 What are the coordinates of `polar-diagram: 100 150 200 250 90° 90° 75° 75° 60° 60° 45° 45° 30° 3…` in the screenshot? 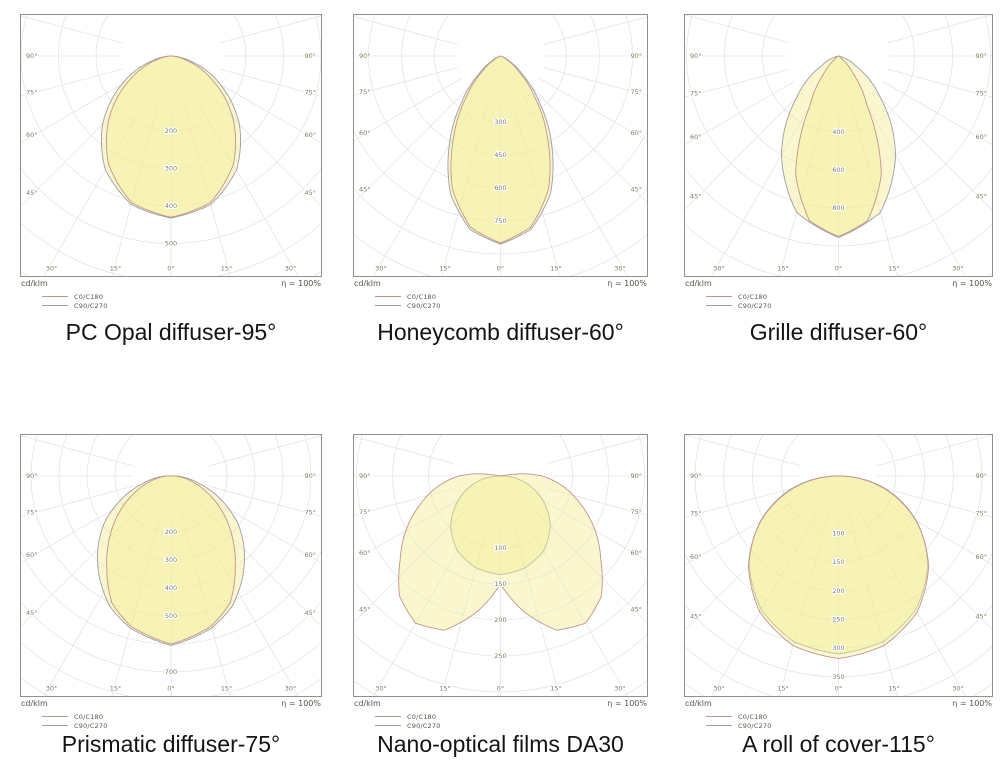 It's located at (500, 565).